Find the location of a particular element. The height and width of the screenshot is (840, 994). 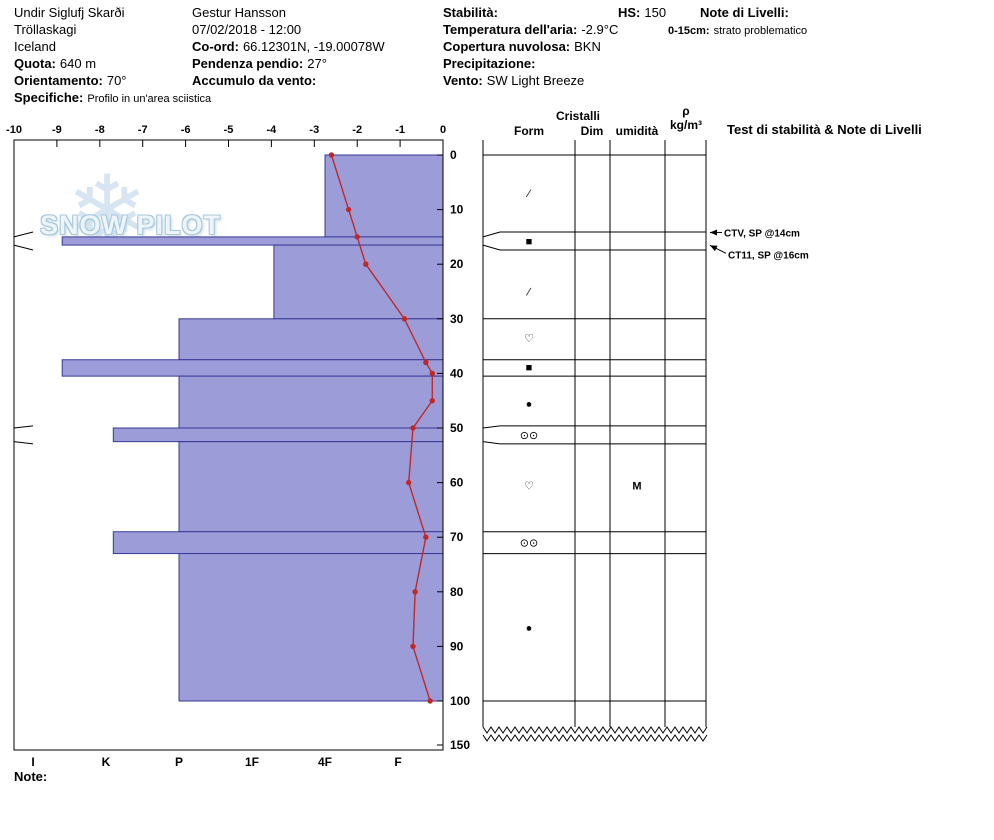

coord-row: Co-ord: 66.12301N, -19.00078W is located at coordinates (288, 46).